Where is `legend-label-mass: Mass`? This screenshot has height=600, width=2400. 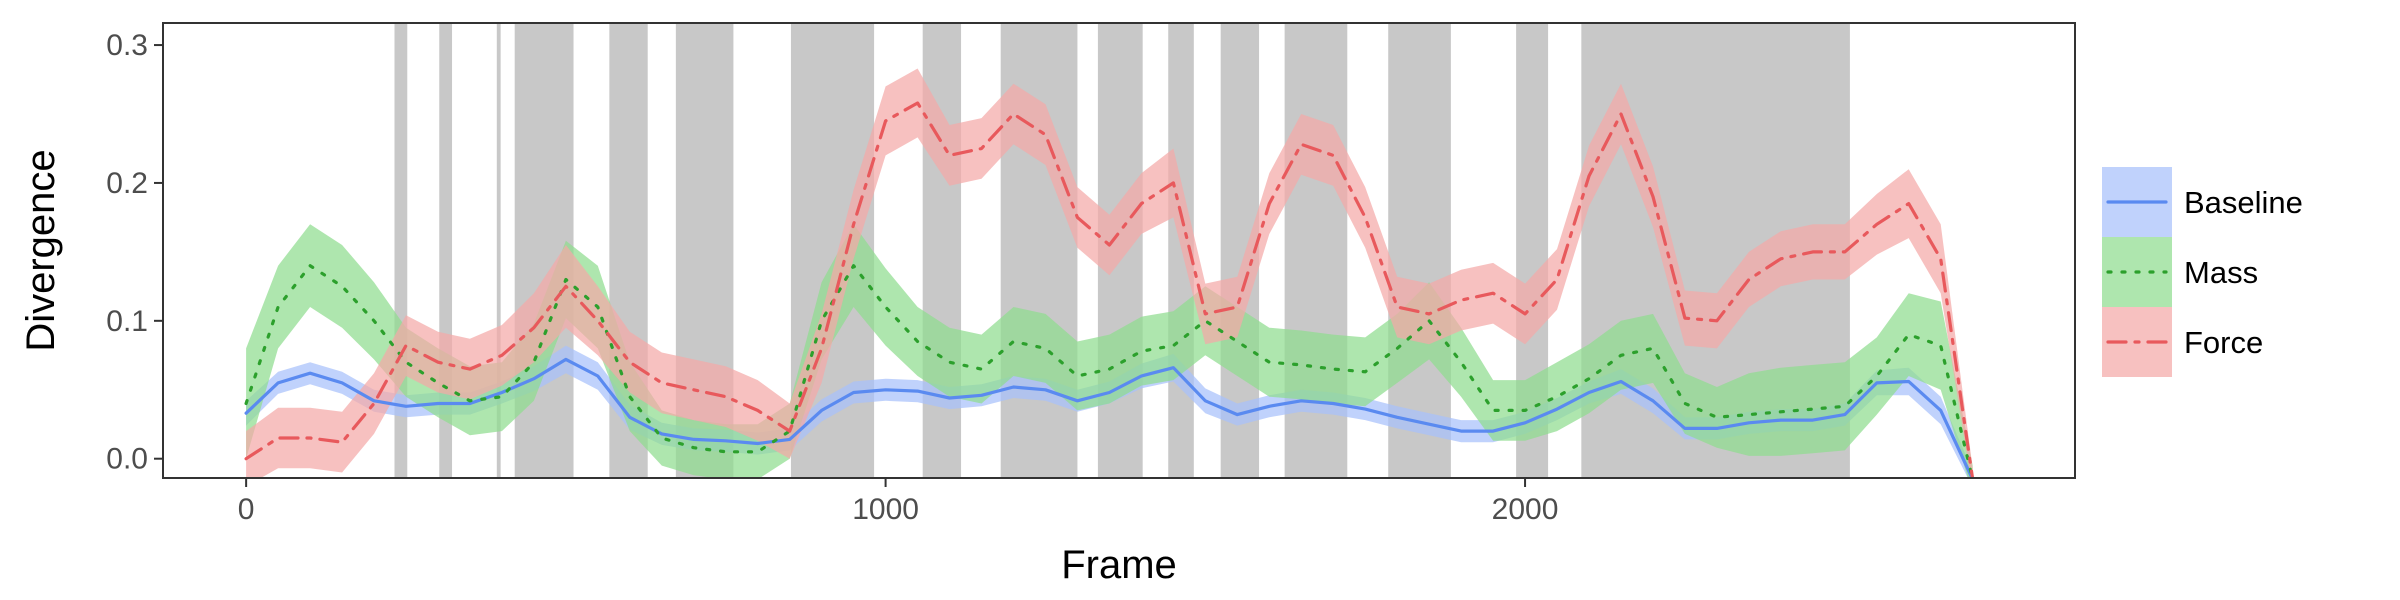 legend-label-mass: Mass is located at coordinates (2221, 272).